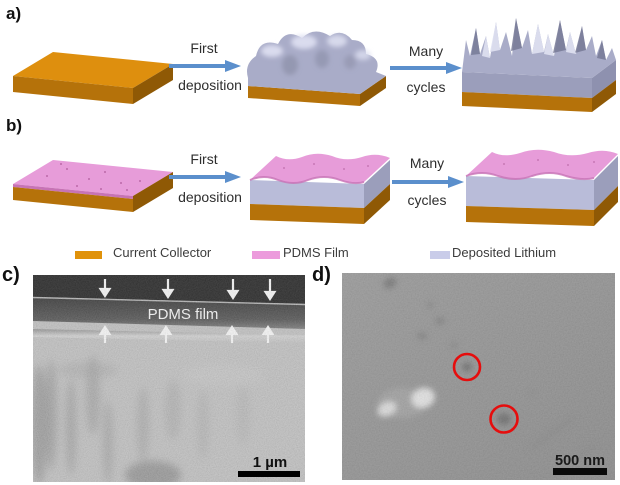 Image resolution: width=620 pixels, height=485 pixels. Describe the element at coordinates (321, 275) in the screenshot. I see `panel-d-label: d)` at that location.